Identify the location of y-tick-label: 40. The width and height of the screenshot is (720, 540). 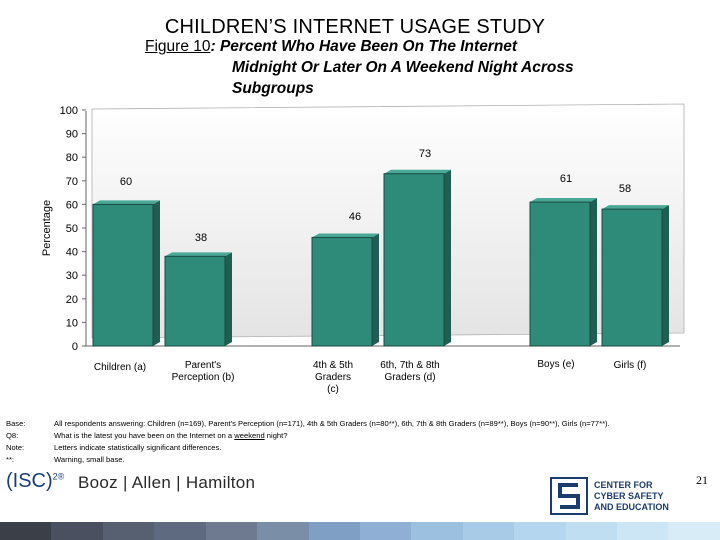
(72, 253).